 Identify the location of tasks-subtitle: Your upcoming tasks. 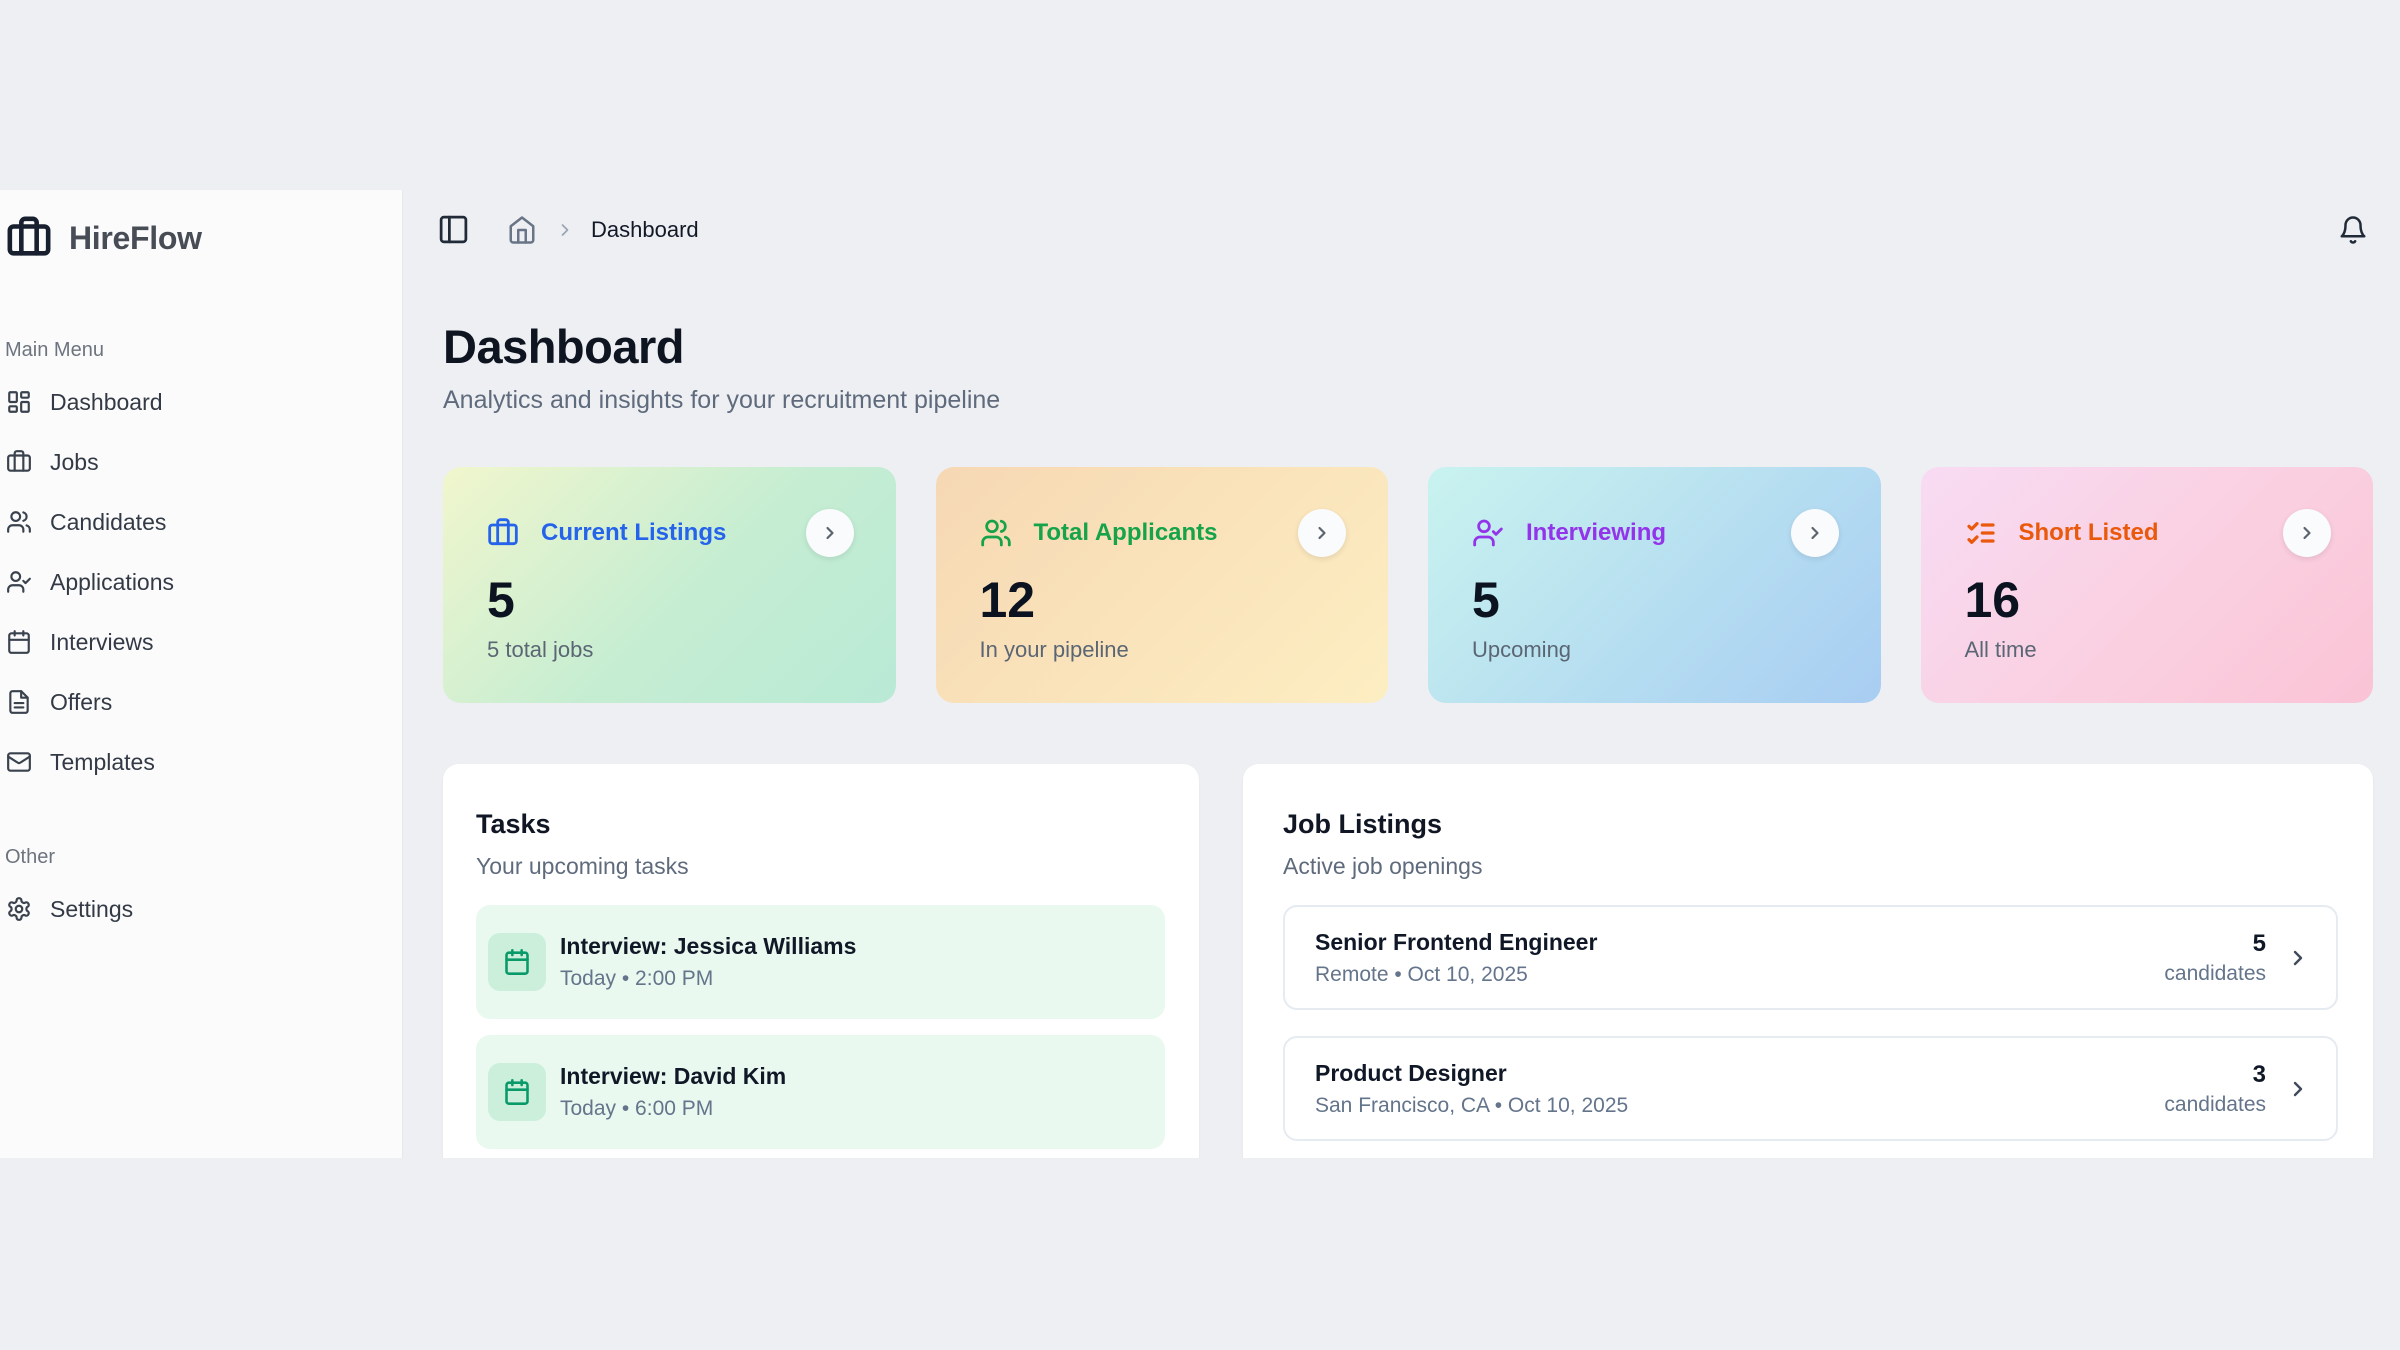
(582, 866).